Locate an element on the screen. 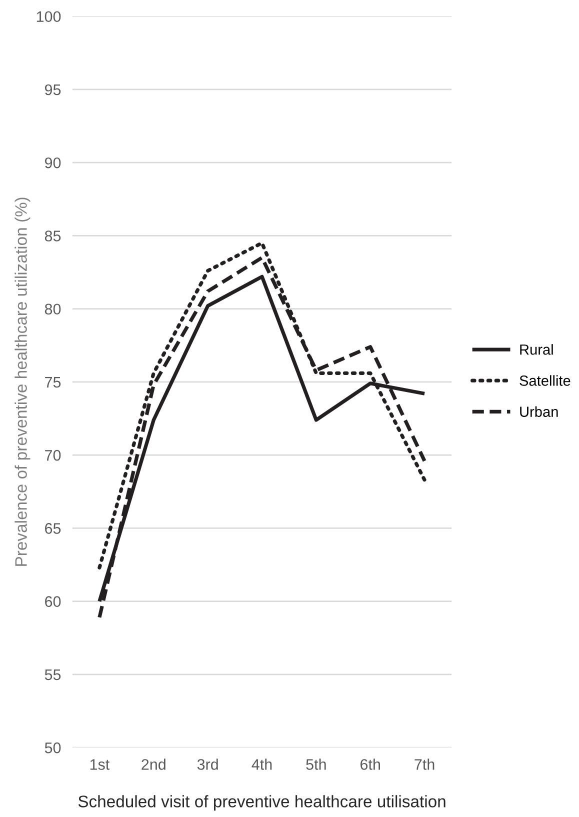  y-tick-label: 85 is located at coordinates (52, 236).